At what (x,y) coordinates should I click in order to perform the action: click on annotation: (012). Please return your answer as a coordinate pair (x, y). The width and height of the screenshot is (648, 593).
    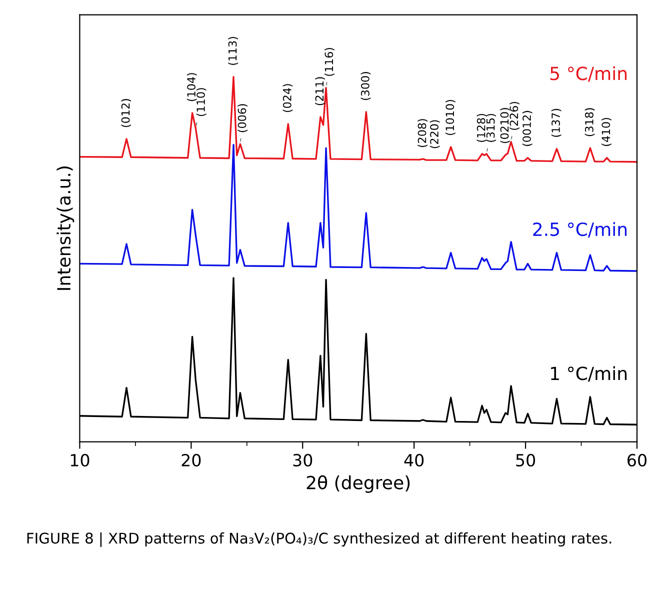
    Looking at the image, I should click on (126, 113).